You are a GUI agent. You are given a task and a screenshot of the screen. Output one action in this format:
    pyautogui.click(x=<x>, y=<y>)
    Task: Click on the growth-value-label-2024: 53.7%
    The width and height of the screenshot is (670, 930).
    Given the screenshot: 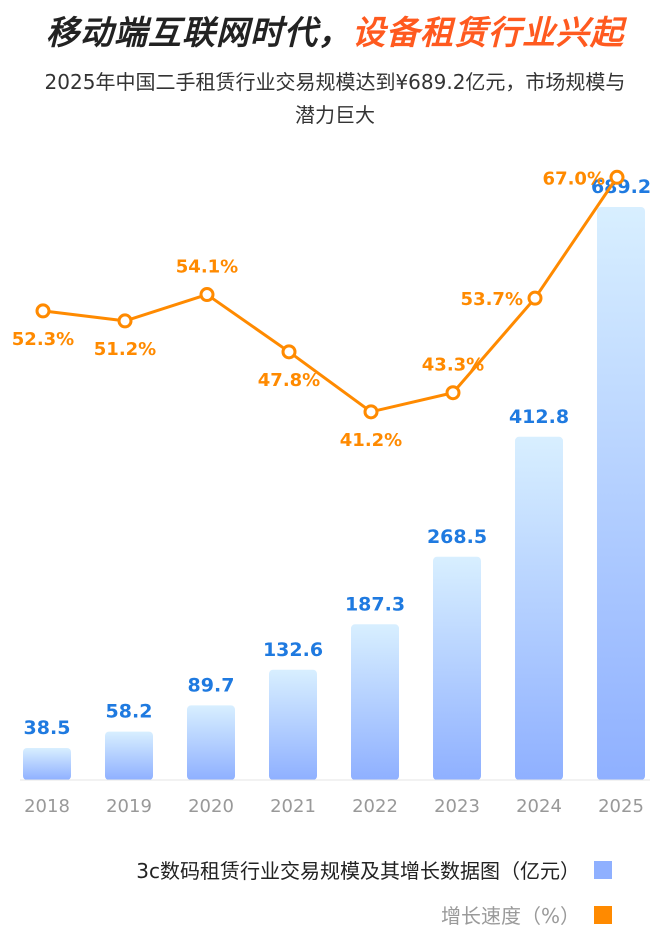 What is the action you would take?
    pyautogui.click(x=492, y=299)
    